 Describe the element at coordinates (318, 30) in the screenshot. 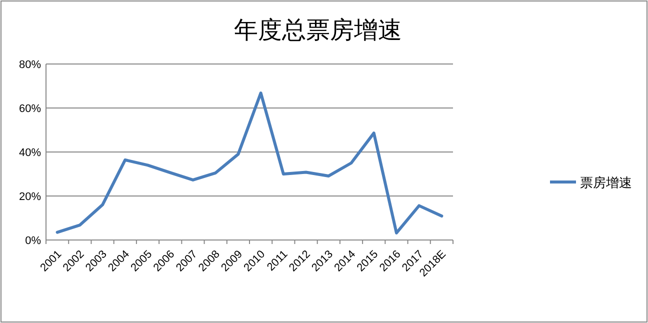

I see `chart-title: 年度总票房增速` at that location.